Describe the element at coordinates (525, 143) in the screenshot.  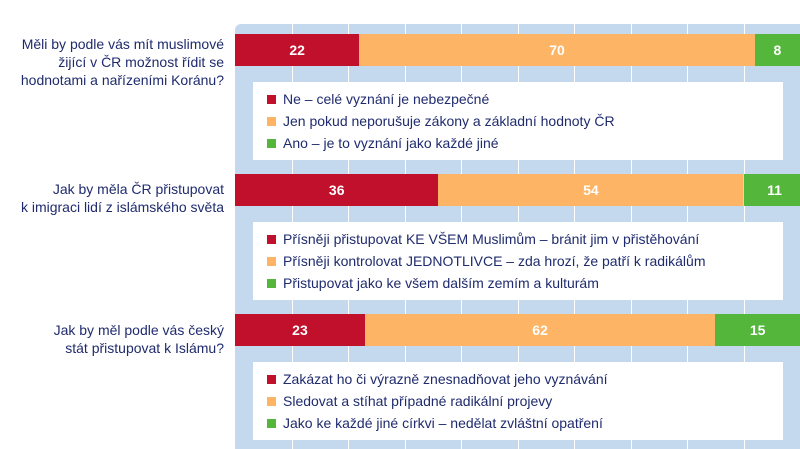
I see `legend-item: Ano – je to vyznání jako každé jiné` at that location.